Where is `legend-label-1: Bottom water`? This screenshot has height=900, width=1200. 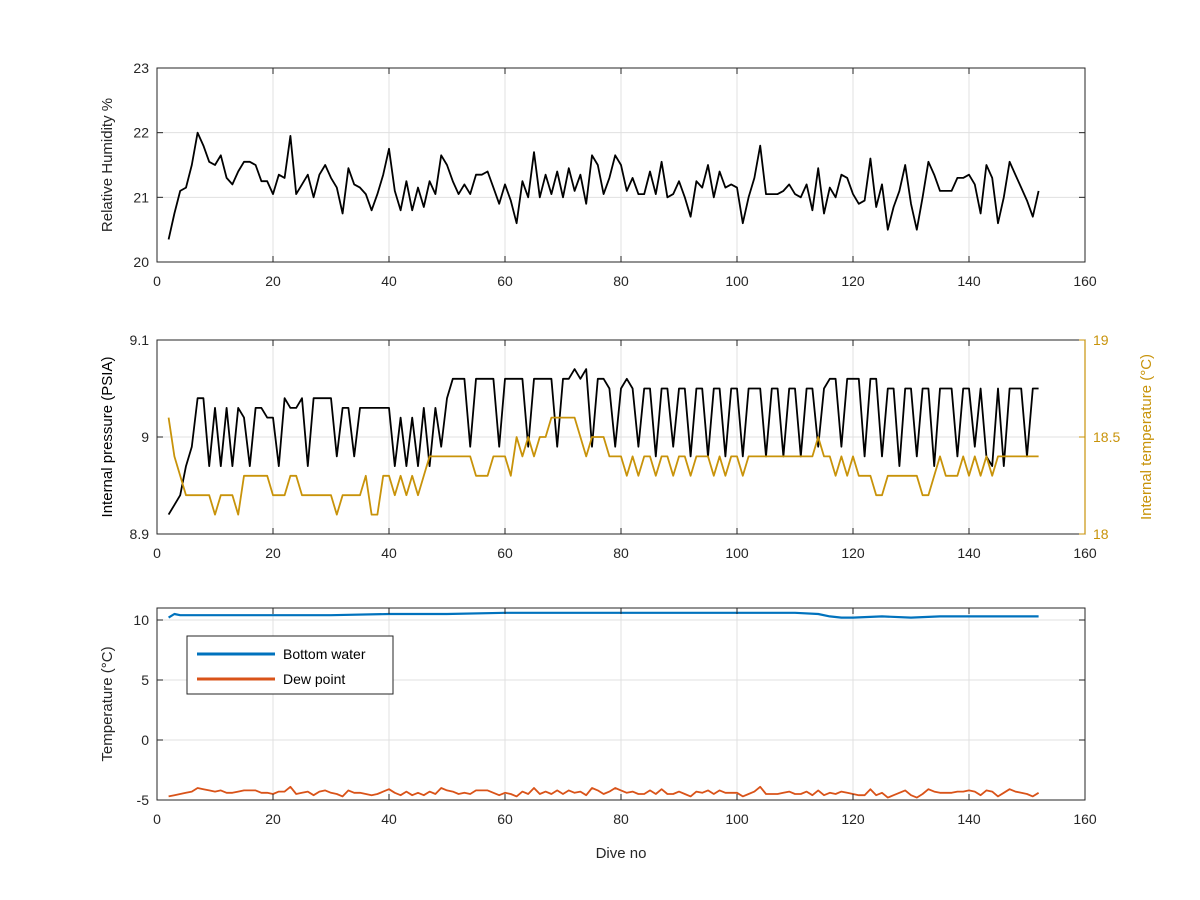 legend-label-1: Bottom water is located at coordinates (324, 654).